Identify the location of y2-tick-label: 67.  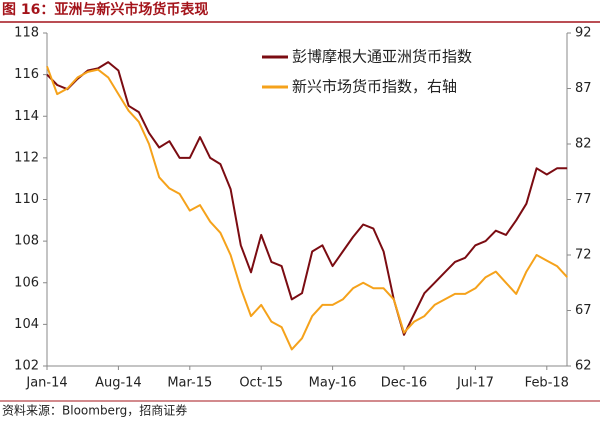
(583, 310).